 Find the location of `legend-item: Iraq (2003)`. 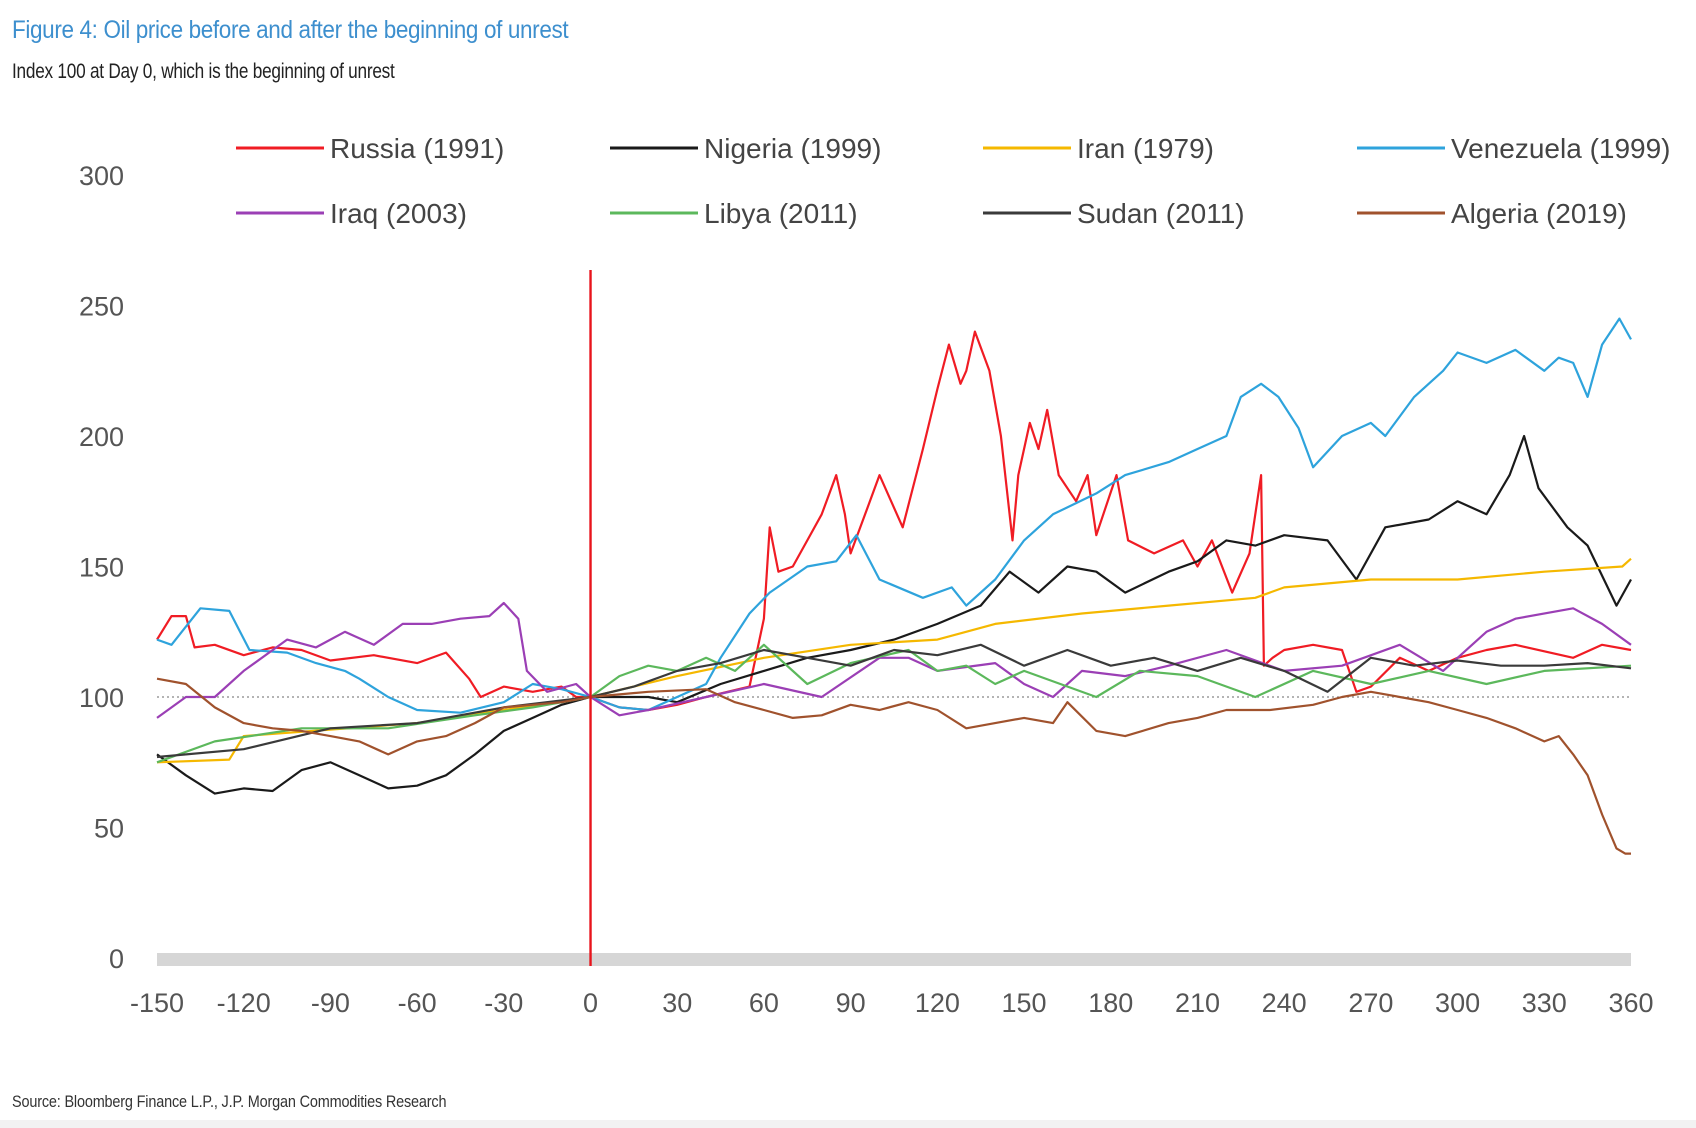

legend-item: Iraq (2003) is located at coordinates (351, 213).